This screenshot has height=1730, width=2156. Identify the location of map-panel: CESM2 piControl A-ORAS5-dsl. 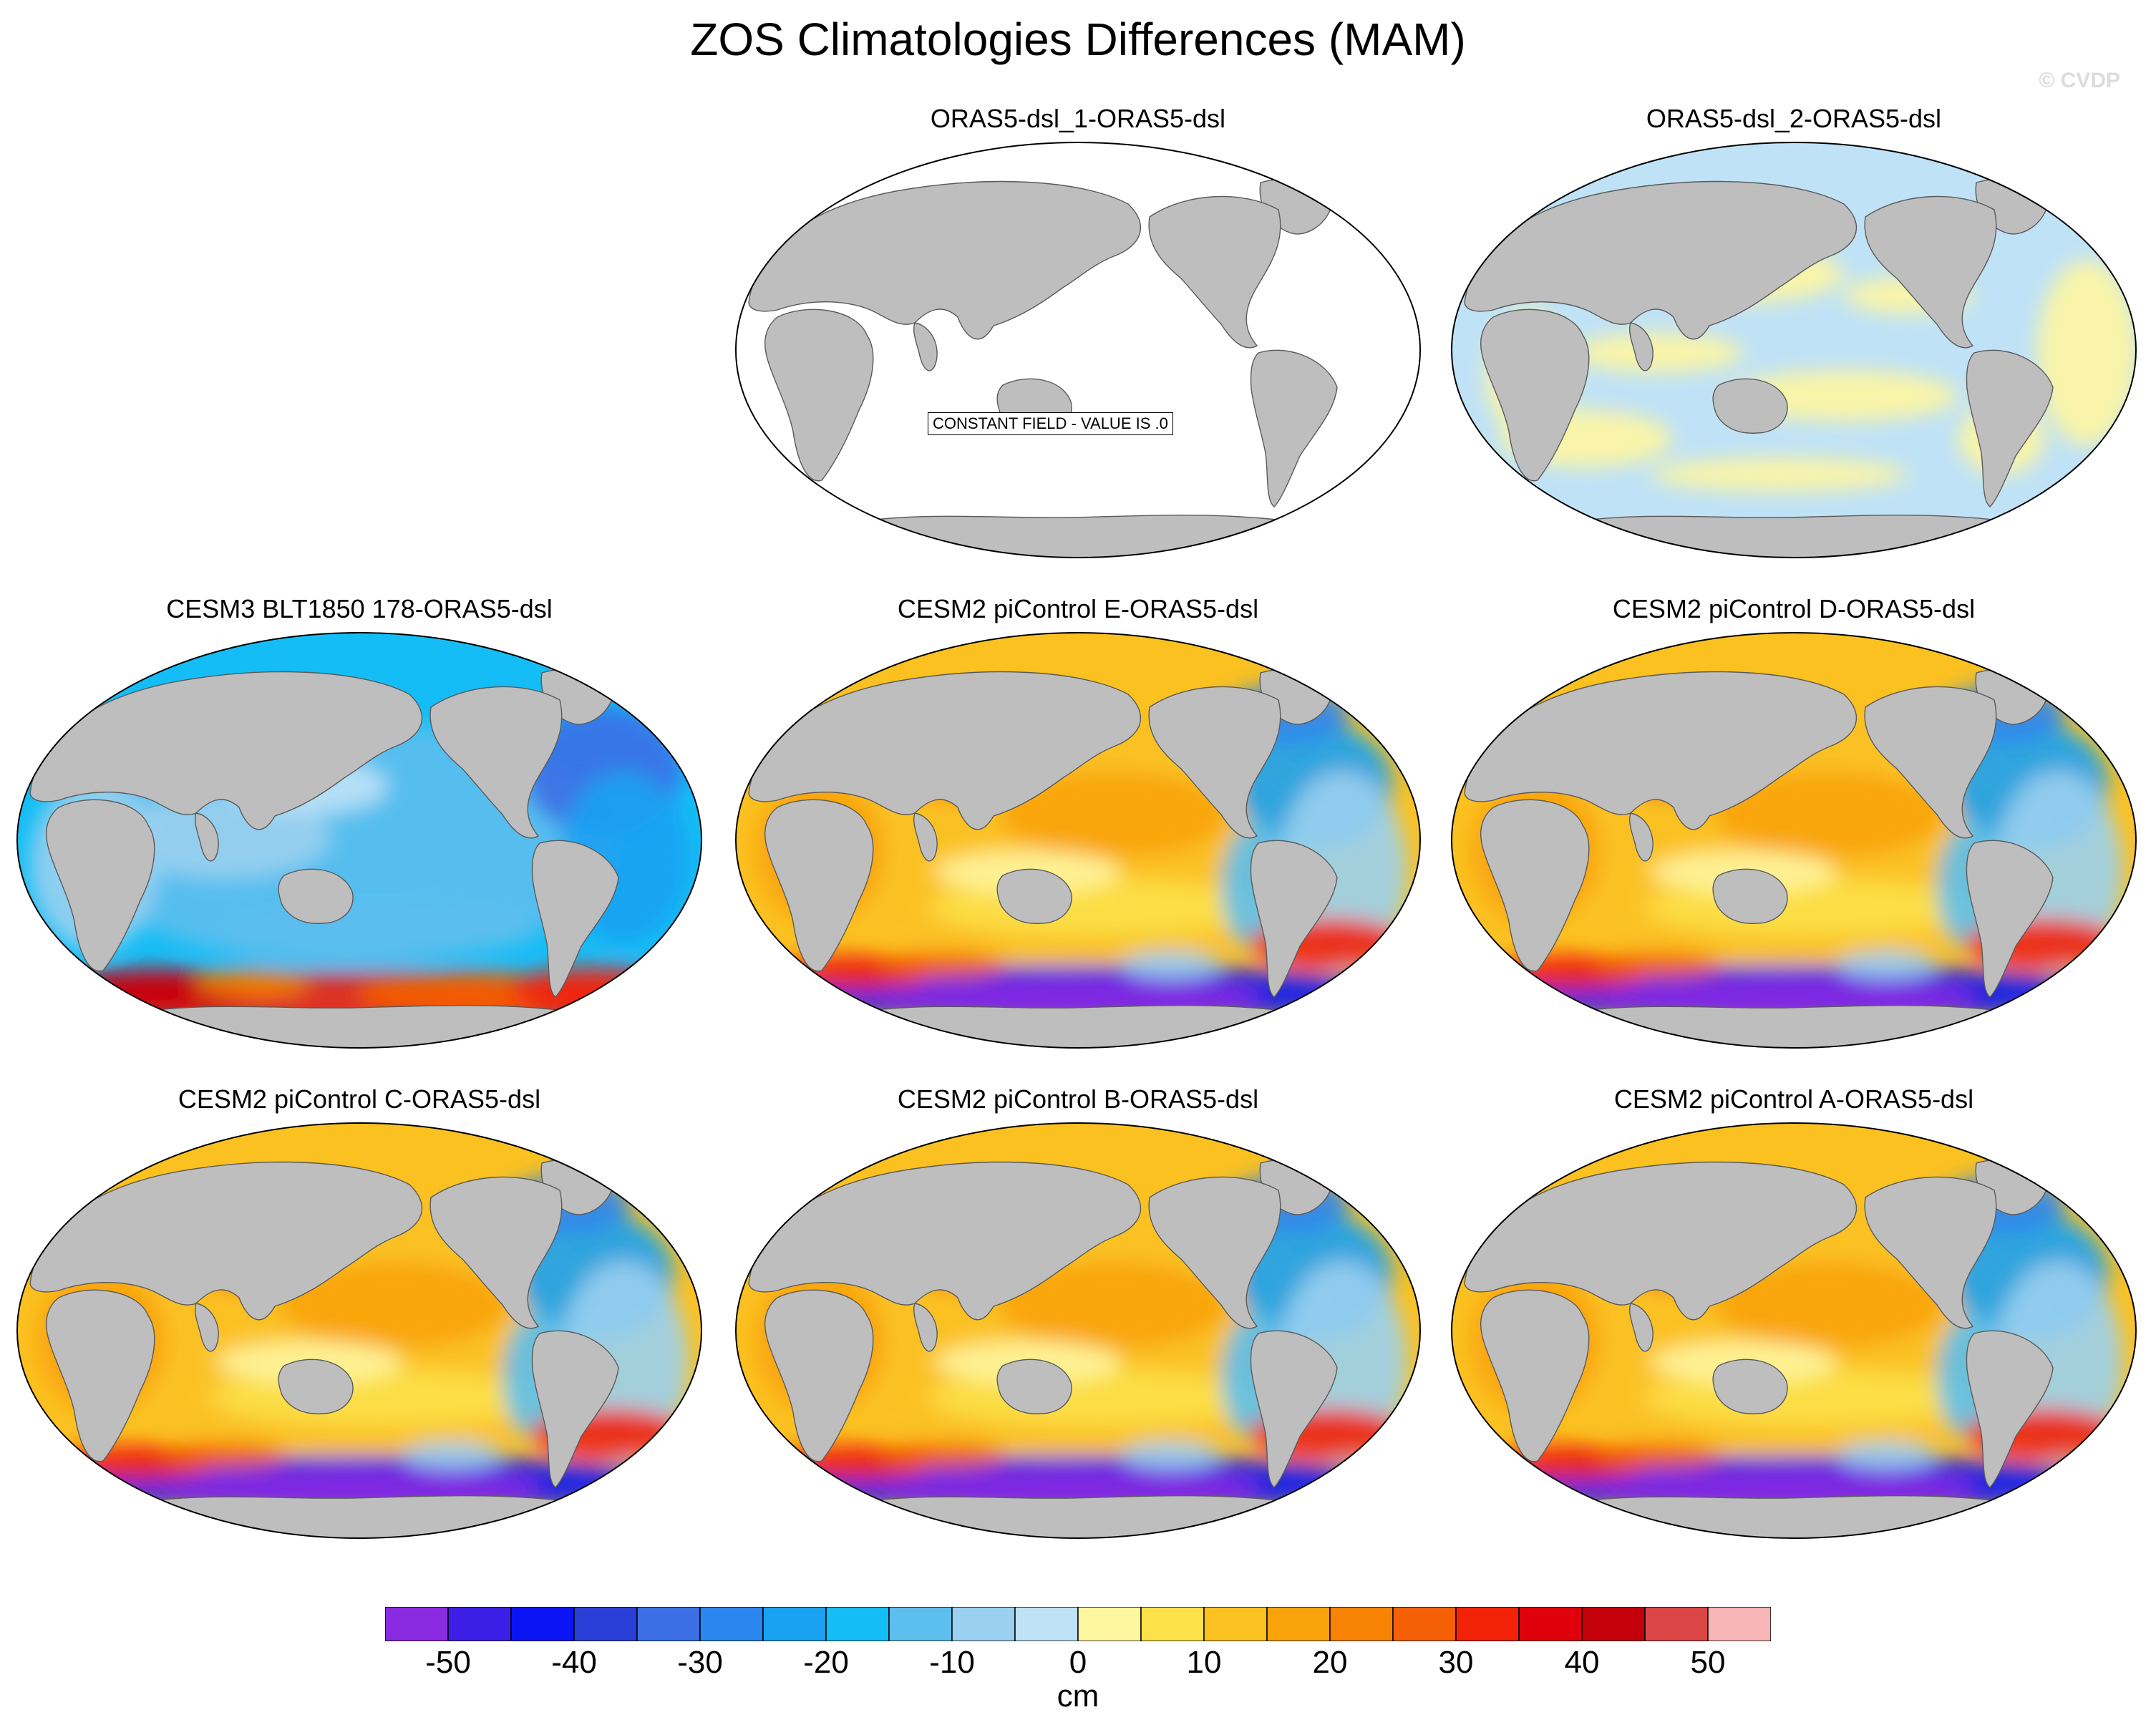
(1794, 1313).